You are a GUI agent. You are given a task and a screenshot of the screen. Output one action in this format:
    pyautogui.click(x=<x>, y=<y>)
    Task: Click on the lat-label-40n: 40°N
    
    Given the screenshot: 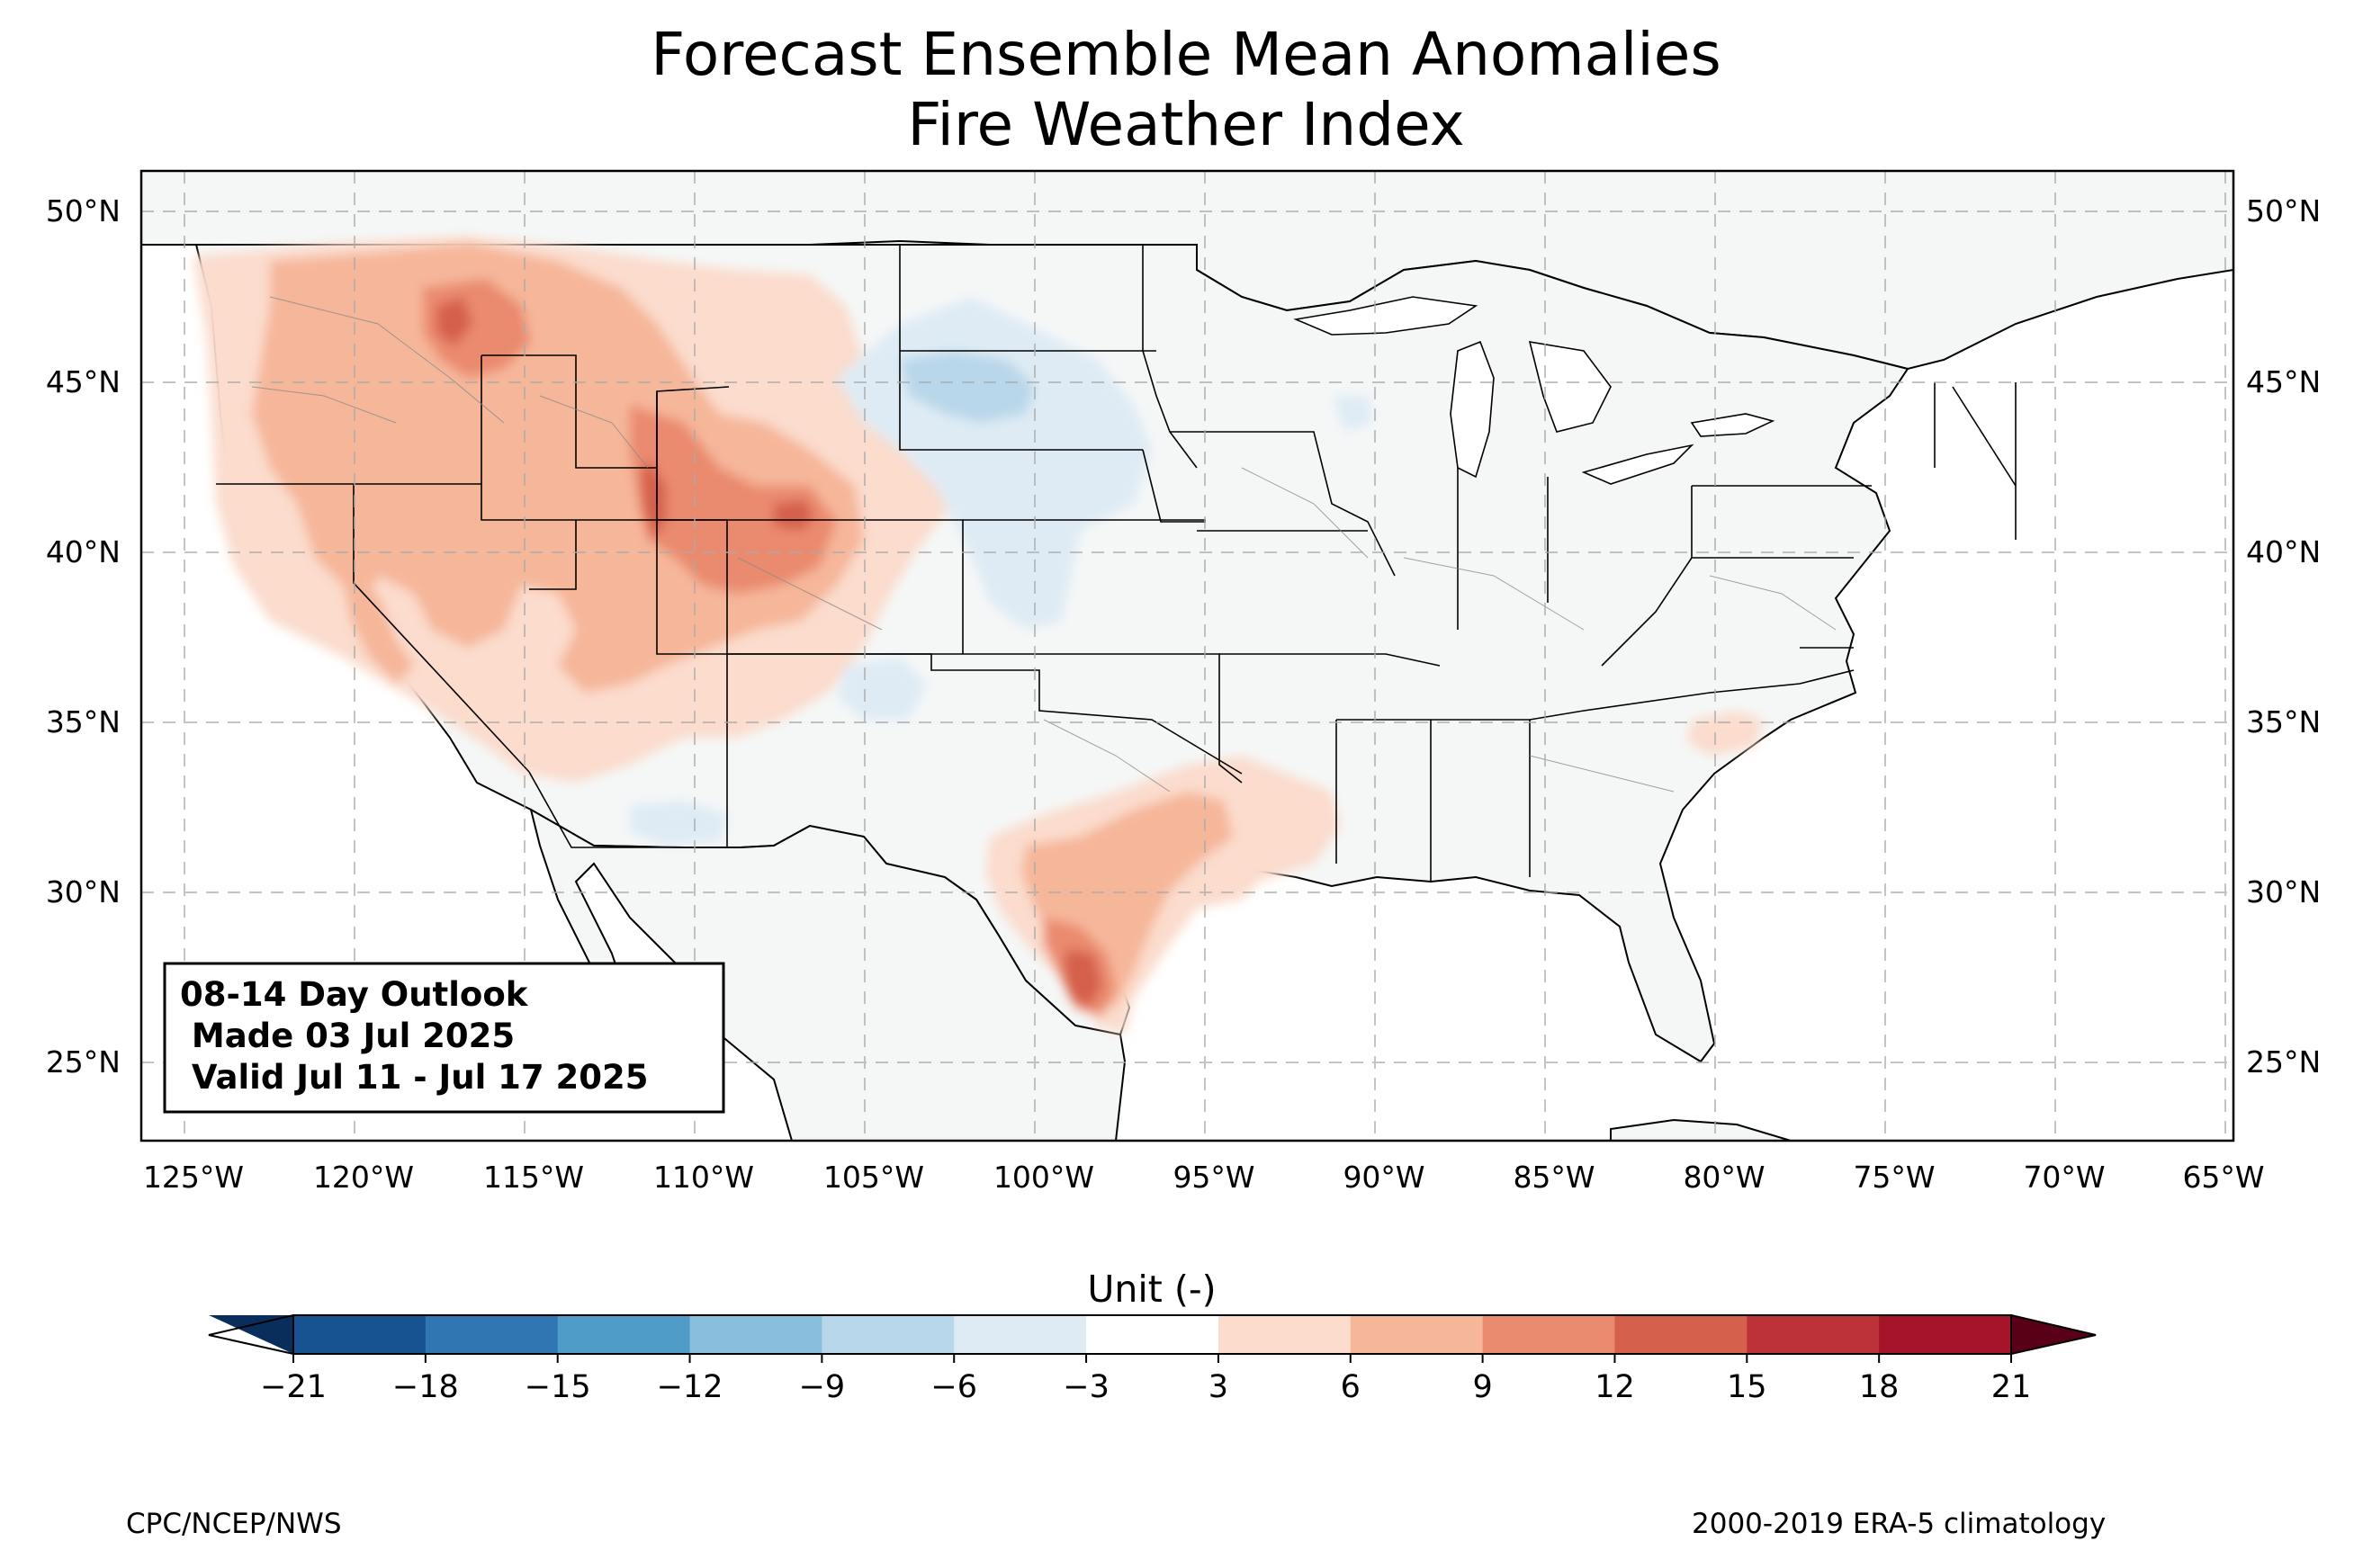 What is the action you would take?
    pyautogui.click(x=83, y=551)
    